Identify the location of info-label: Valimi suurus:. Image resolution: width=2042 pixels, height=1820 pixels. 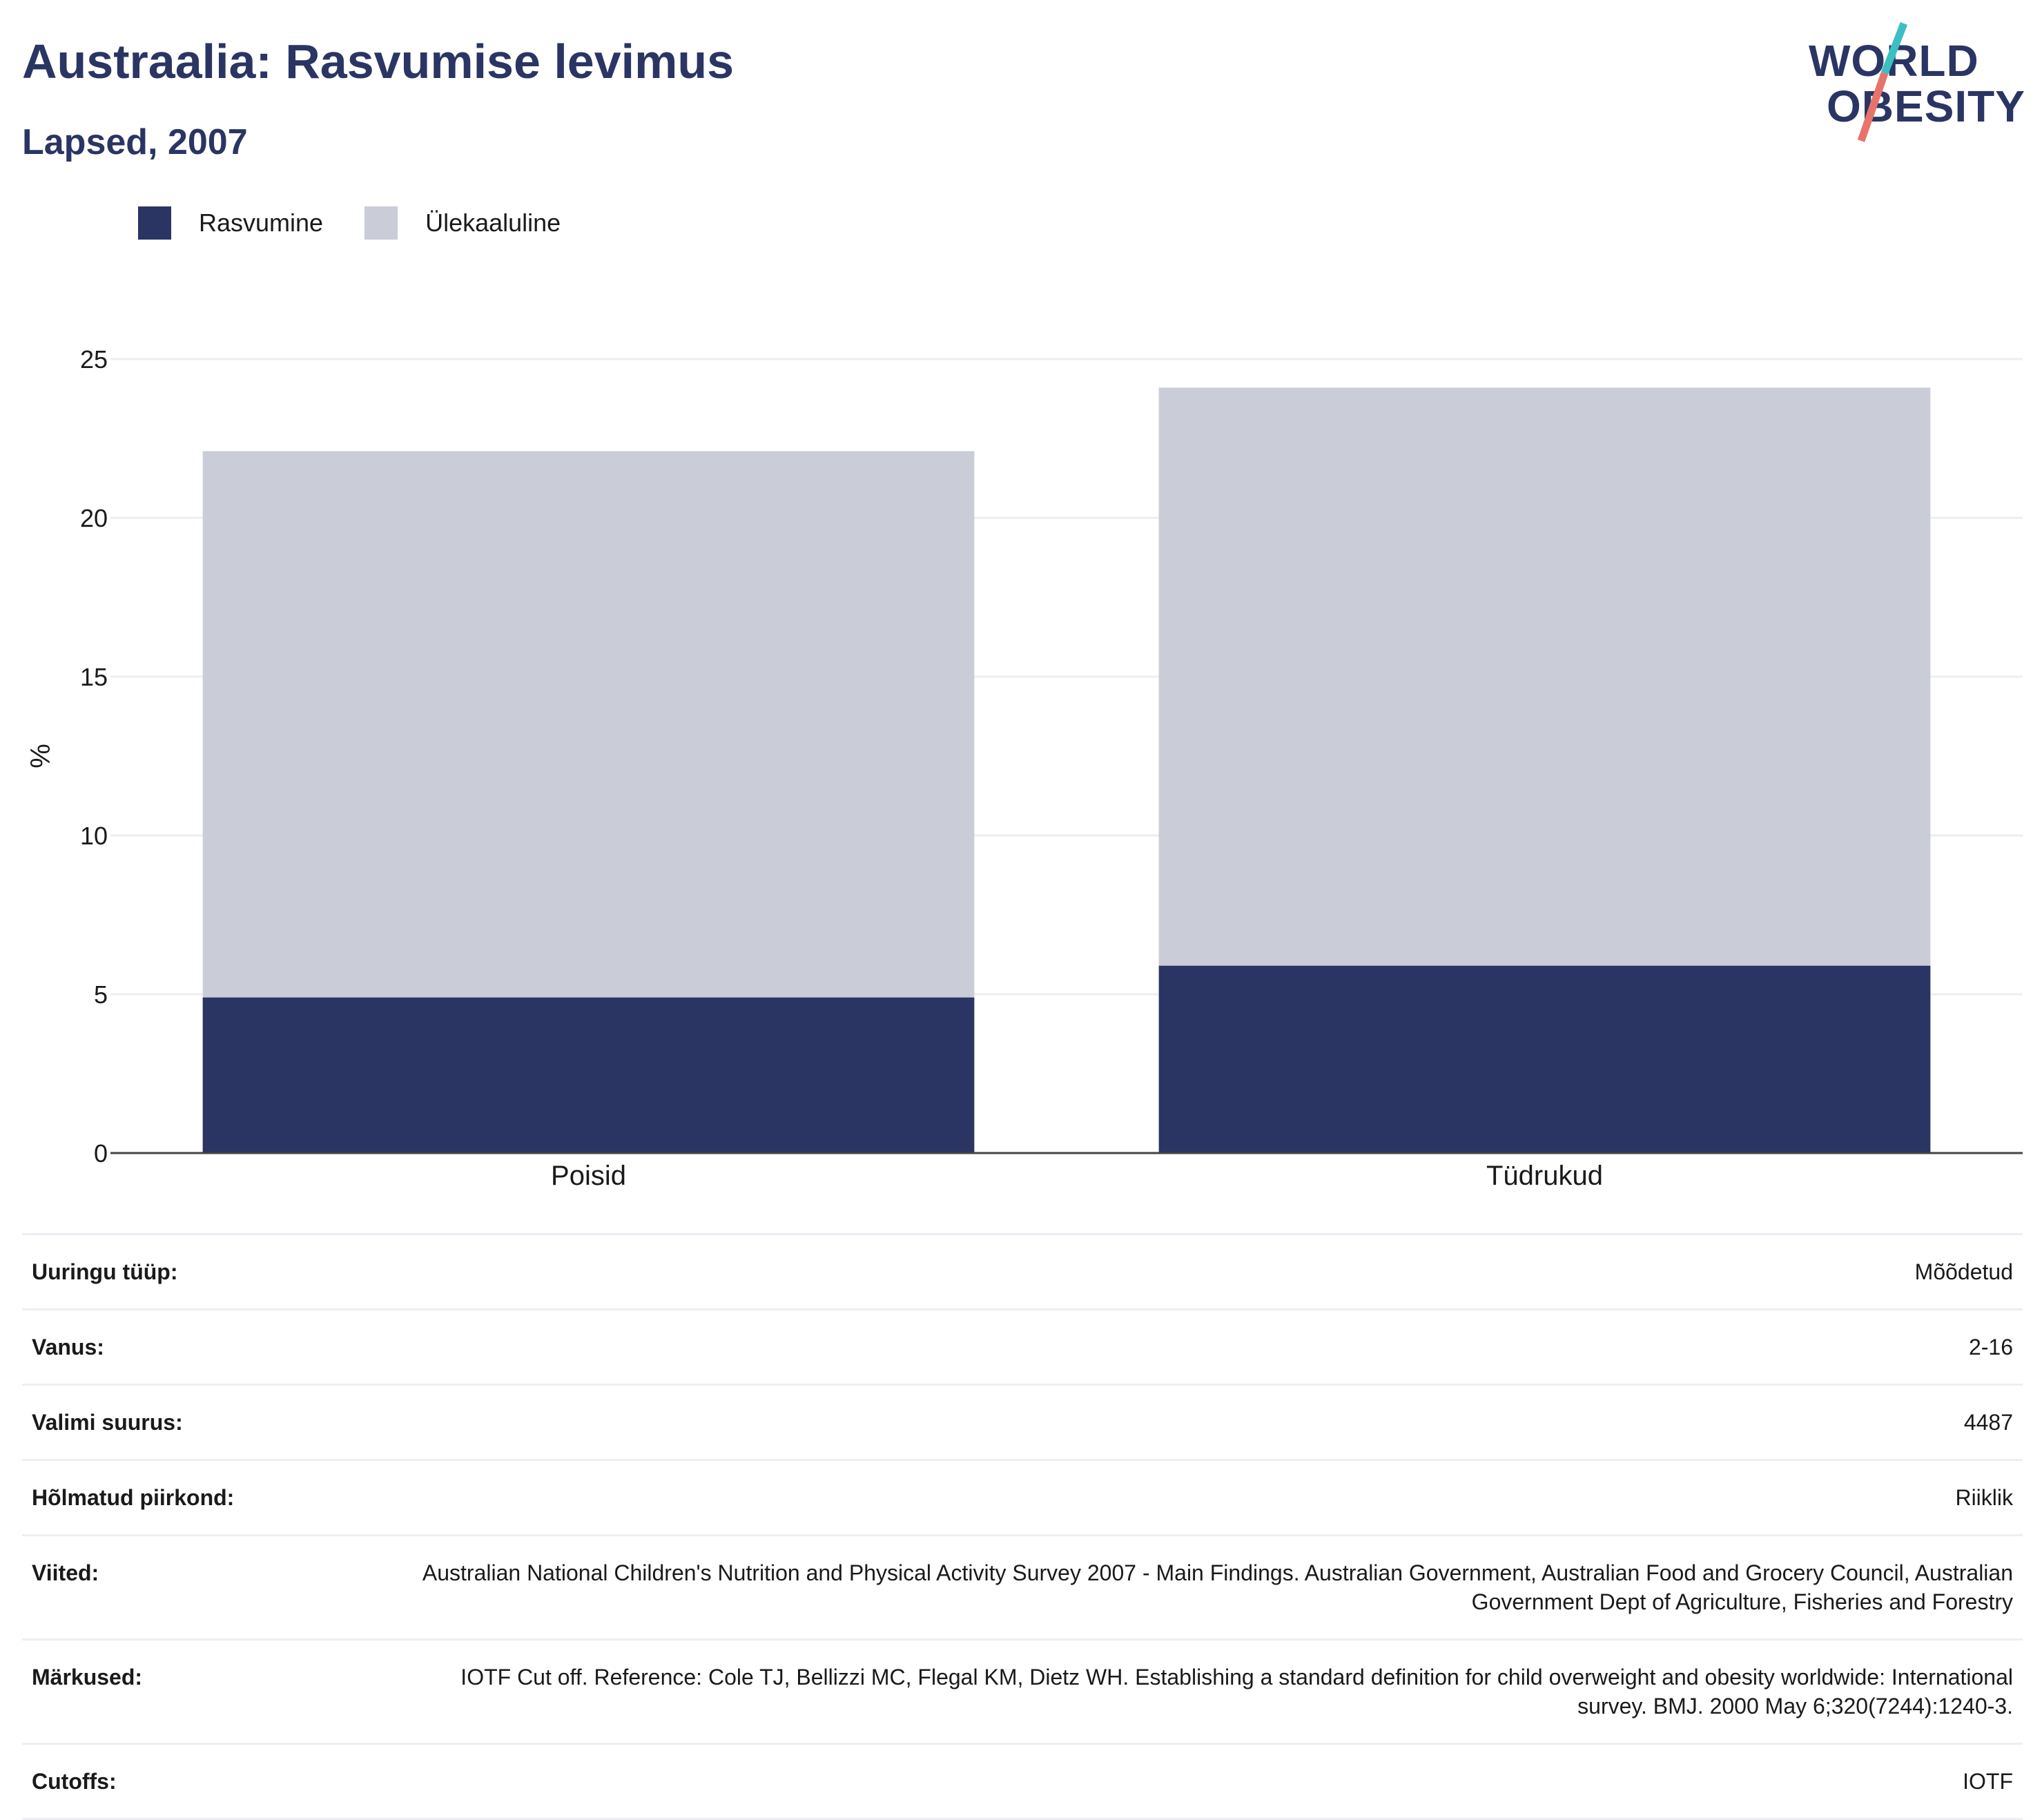
(207, 1422).